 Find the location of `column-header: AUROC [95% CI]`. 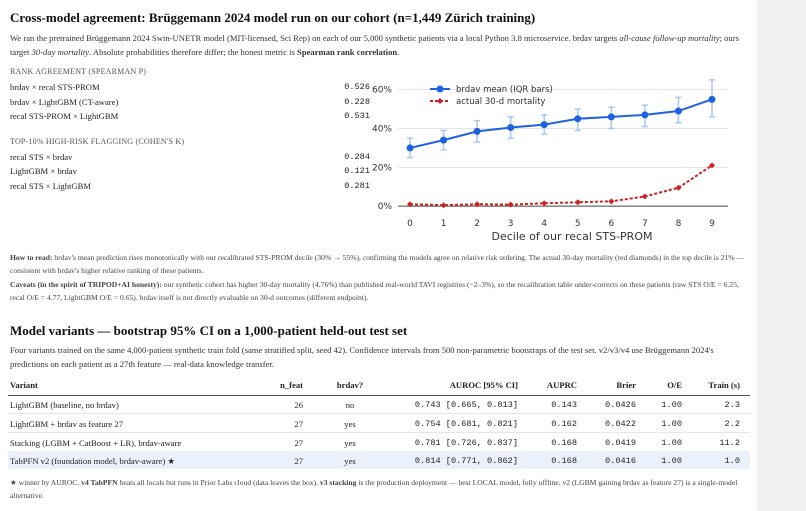

column-header: AUROC [95% CI] is located at coordinates (483, 385).